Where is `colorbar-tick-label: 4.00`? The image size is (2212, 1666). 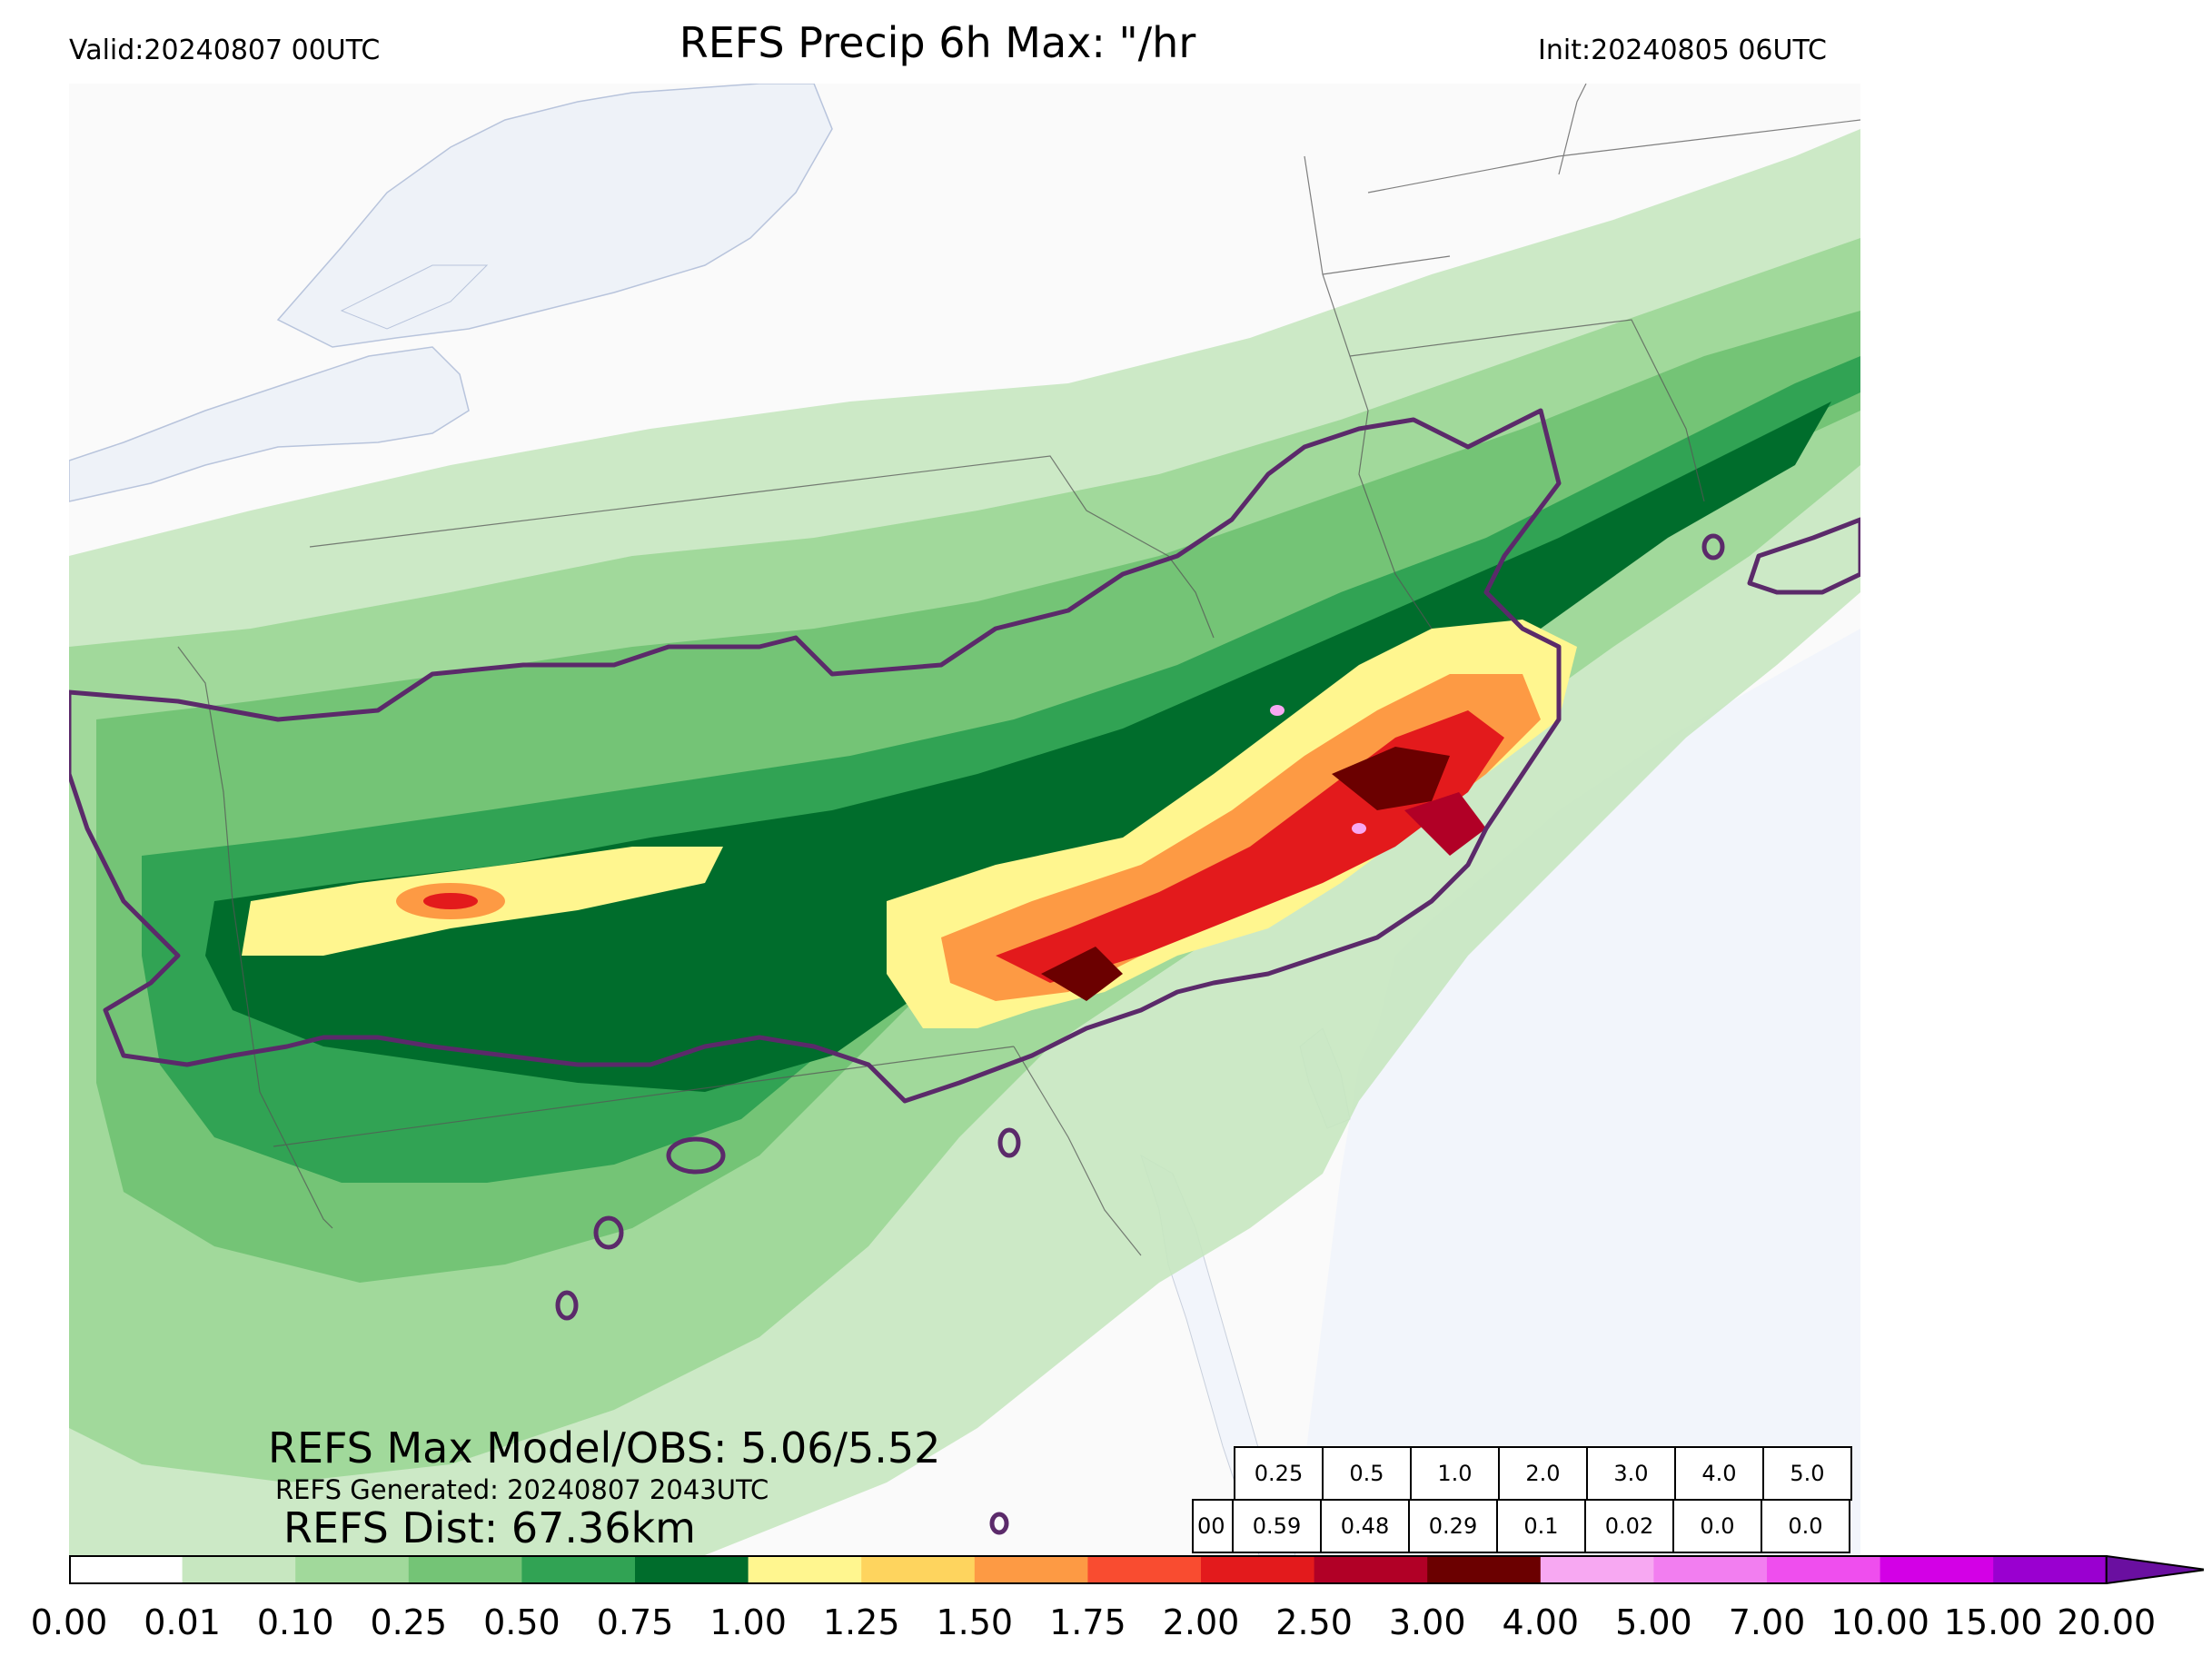 colorbar-tick-label: 4.00 is located at coordinates (1541, 1622).